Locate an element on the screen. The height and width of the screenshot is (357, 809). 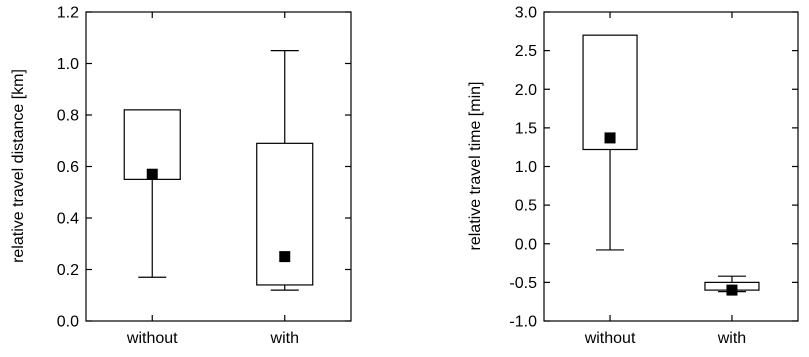
y-axis-label: relative travel time [min] is located at coordinates (475, 166).